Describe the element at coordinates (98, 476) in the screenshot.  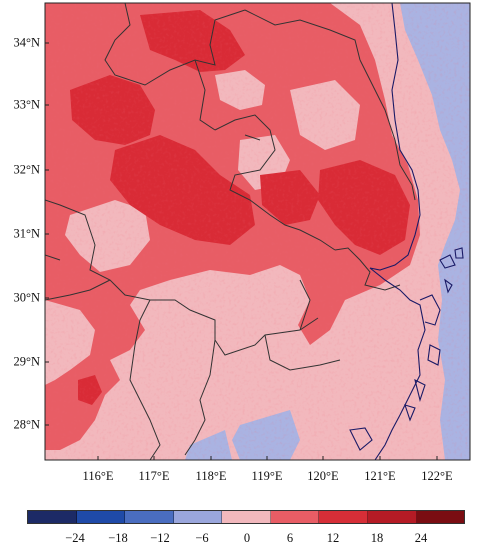
I see `lon-label-116e: 116°E` at that location.